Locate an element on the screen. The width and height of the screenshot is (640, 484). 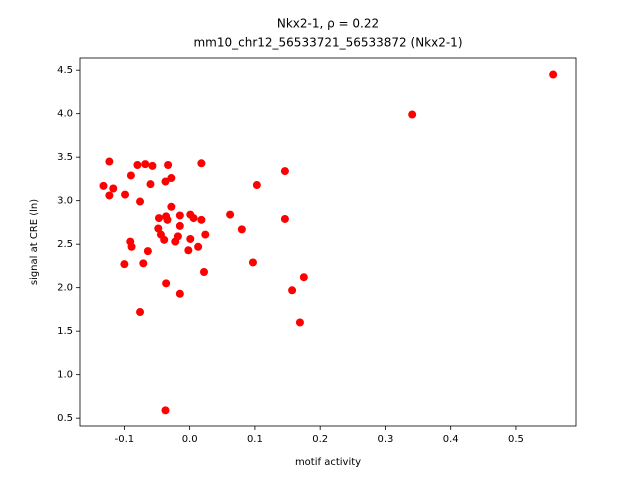
x-tick-label: 0.0 is located at coordinates (190, 439).